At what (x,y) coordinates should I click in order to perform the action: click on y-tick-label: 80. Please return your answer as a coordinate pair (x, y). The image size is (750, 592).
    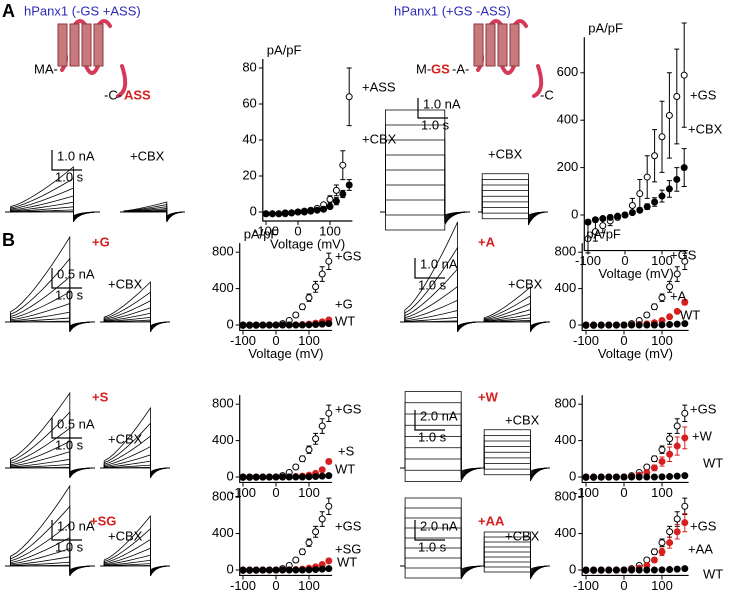
    Looking at the image, I should click on (249, 66).